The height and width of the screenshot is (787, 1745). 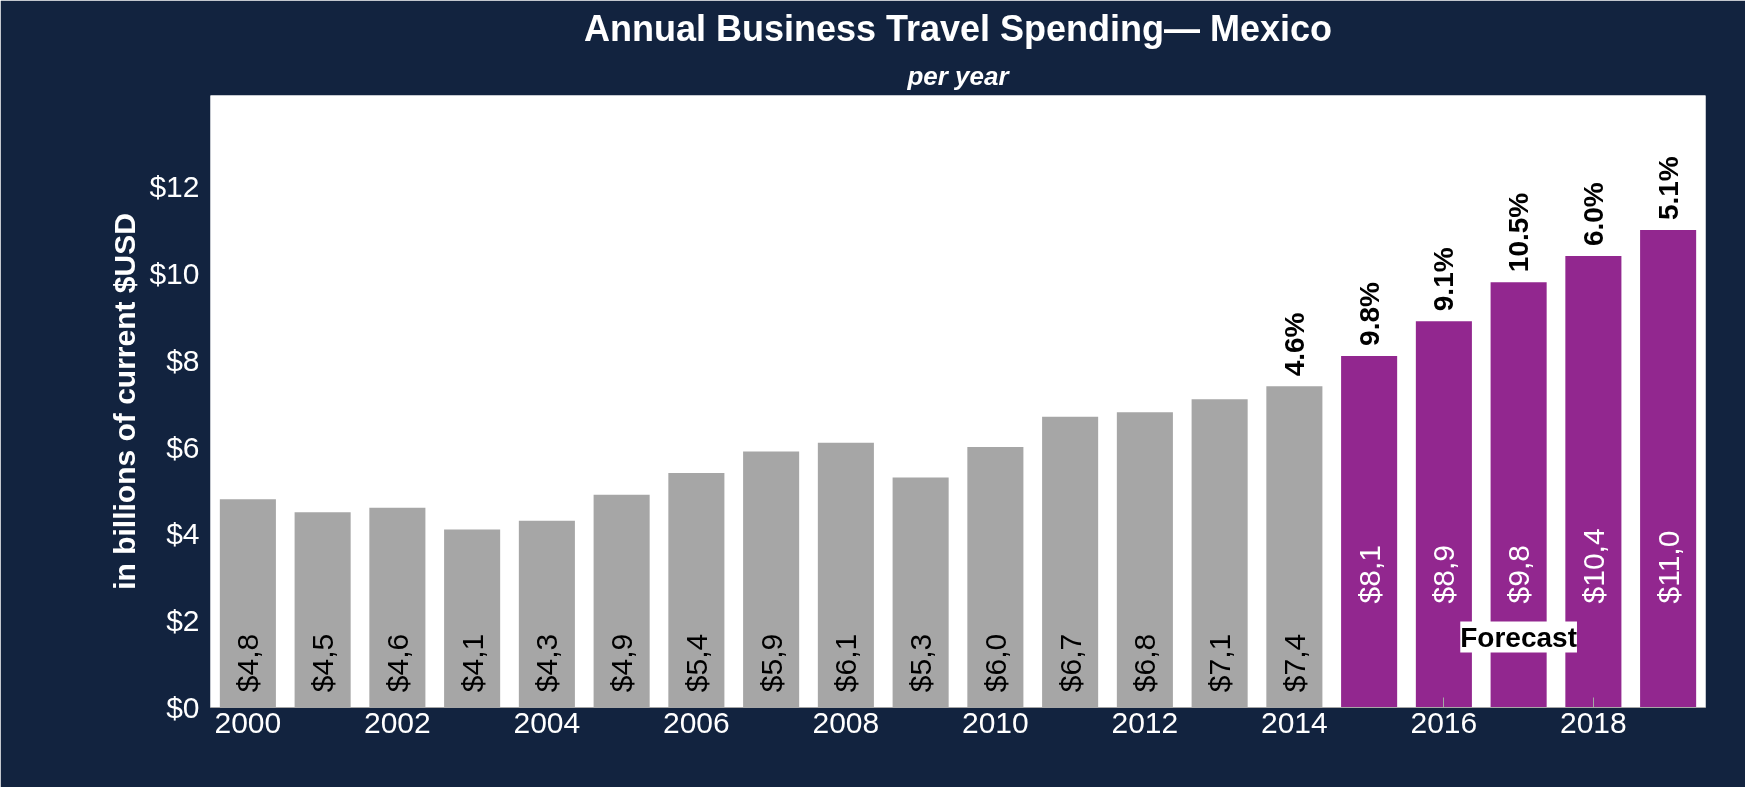 I want to click on x-tick-label: 2000, so click(x=248, y=722).